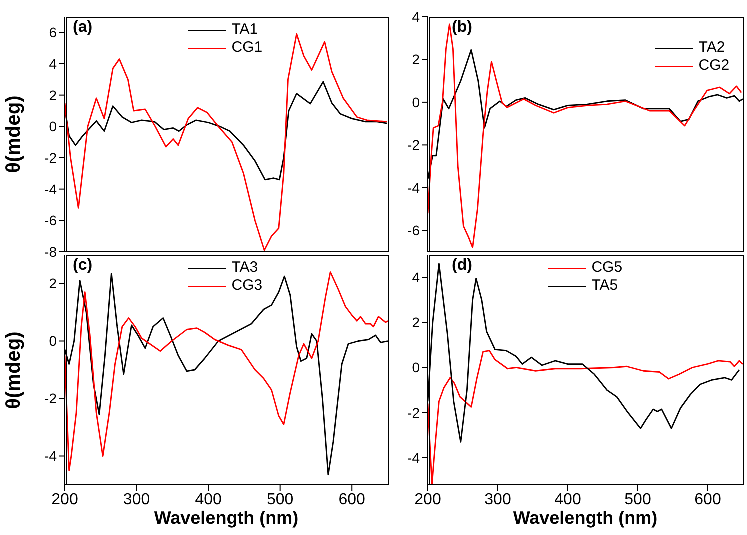  I want to click on annotation: (c), so click(83, 266).